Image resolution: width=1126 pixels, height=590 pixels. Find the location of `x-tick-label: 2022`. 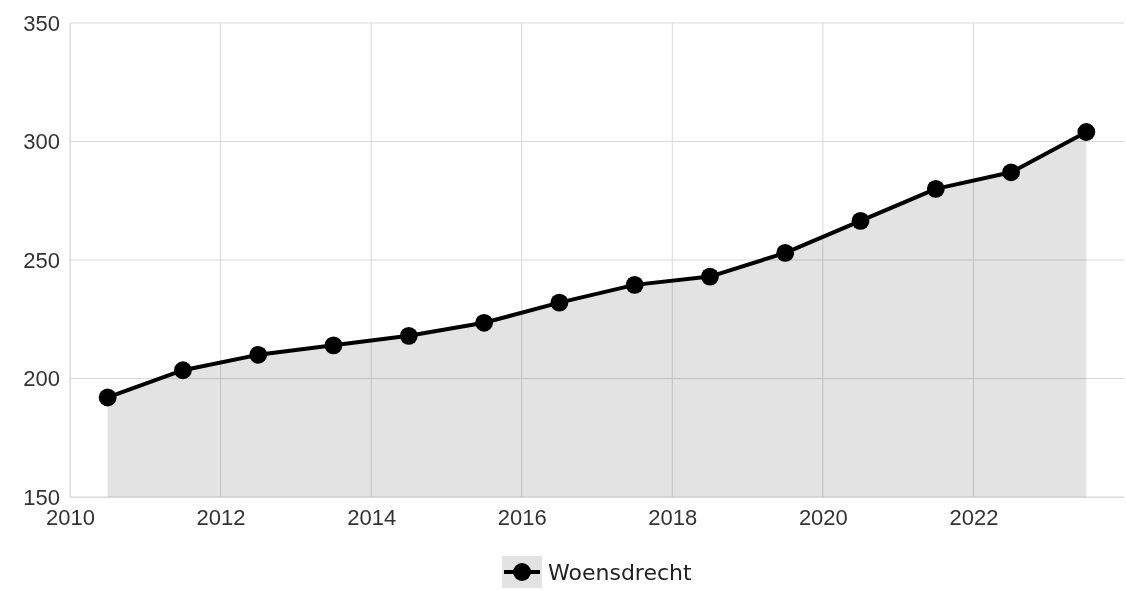

x-tick-label: 2022 is located at coordinates (974, 517).